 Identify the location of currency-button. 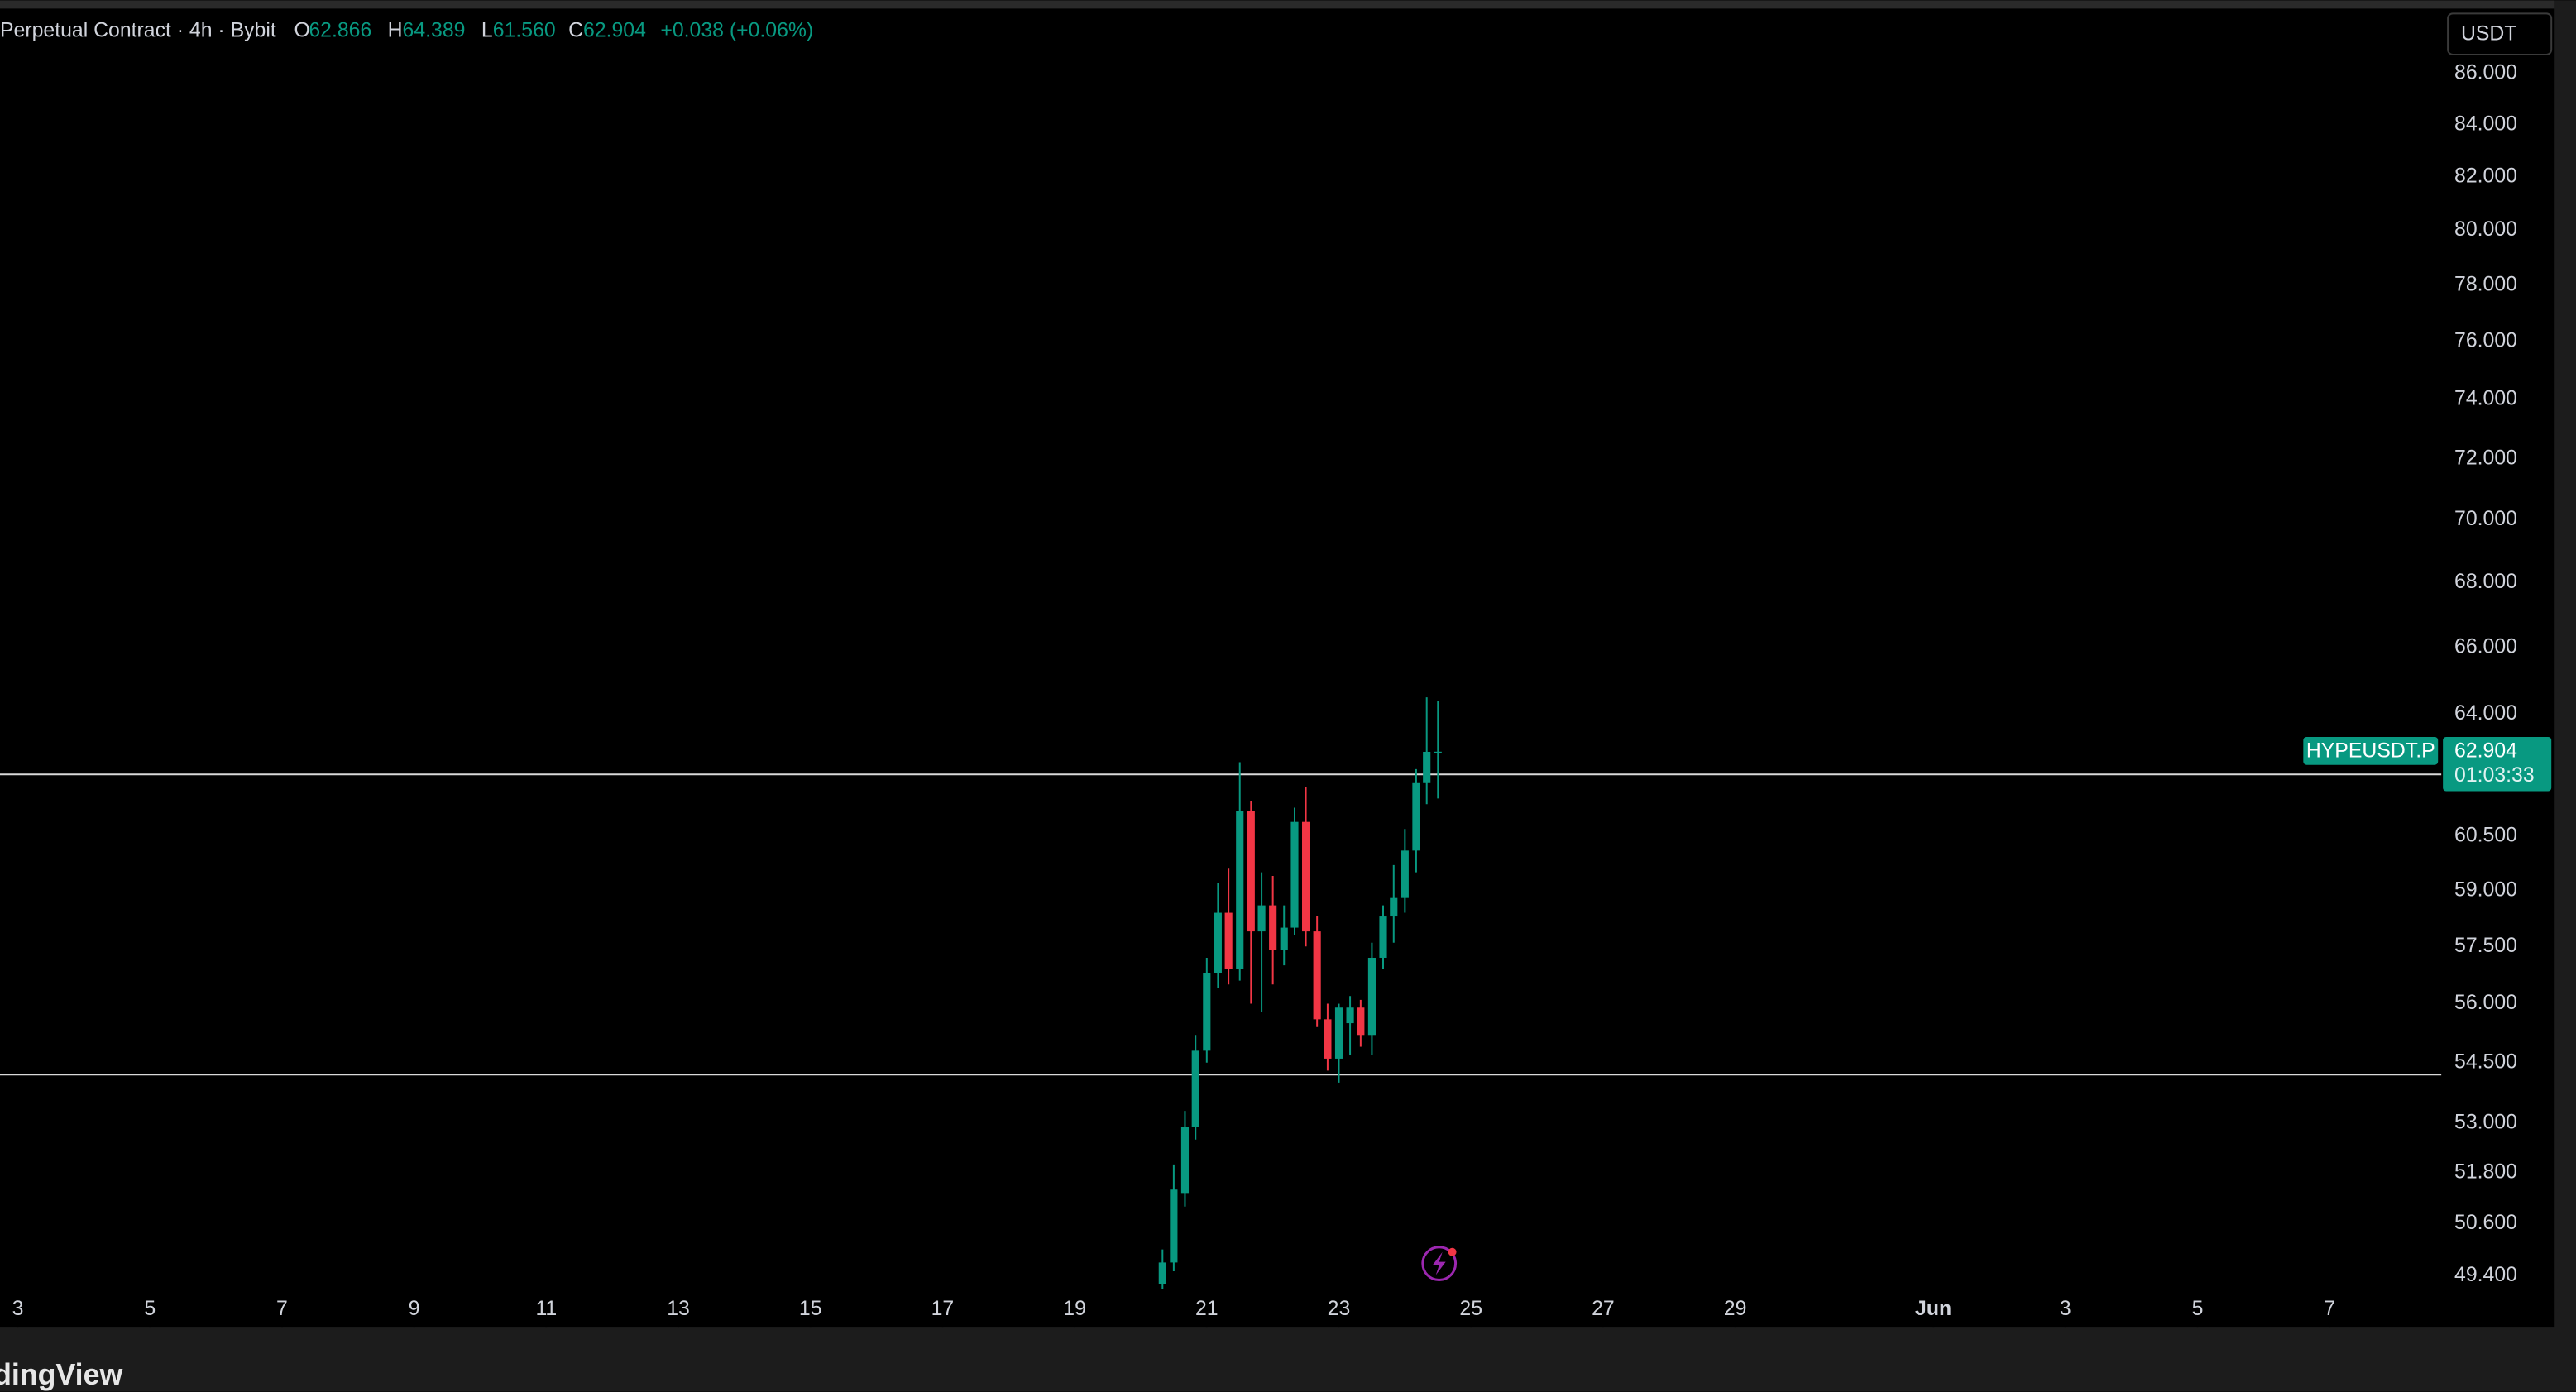
(2500, 33).